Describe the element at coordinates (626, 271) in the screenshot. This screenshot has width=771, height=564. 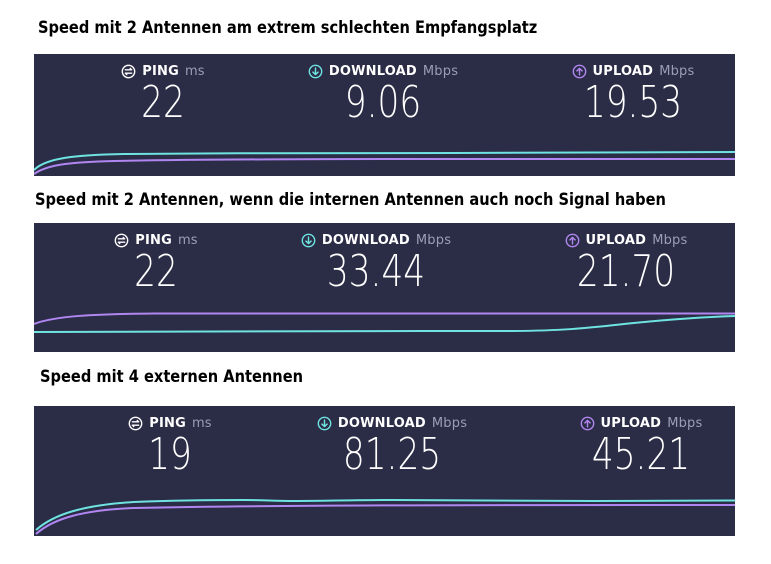
I see `upload-value: 21.70` at that location.